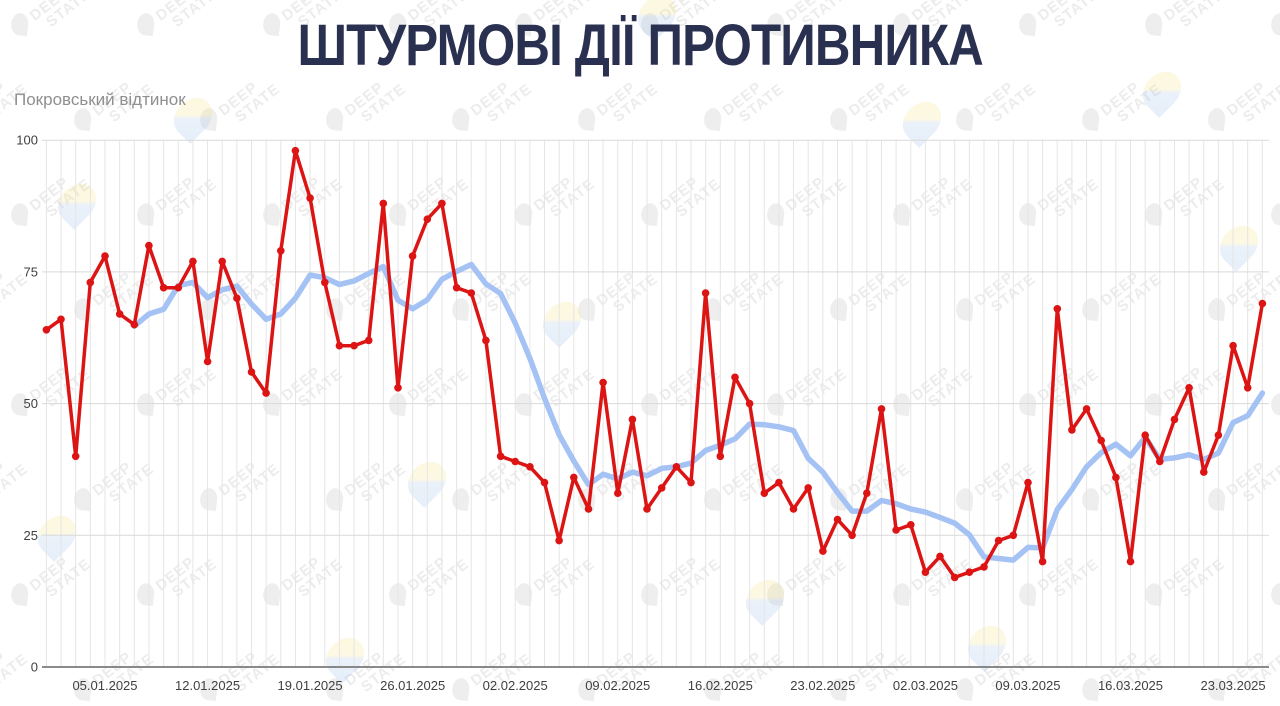  Describe the element at coordinates (1027, 685) in the screenshot. I see `x-tick-label: 09.03.2025` at that location.